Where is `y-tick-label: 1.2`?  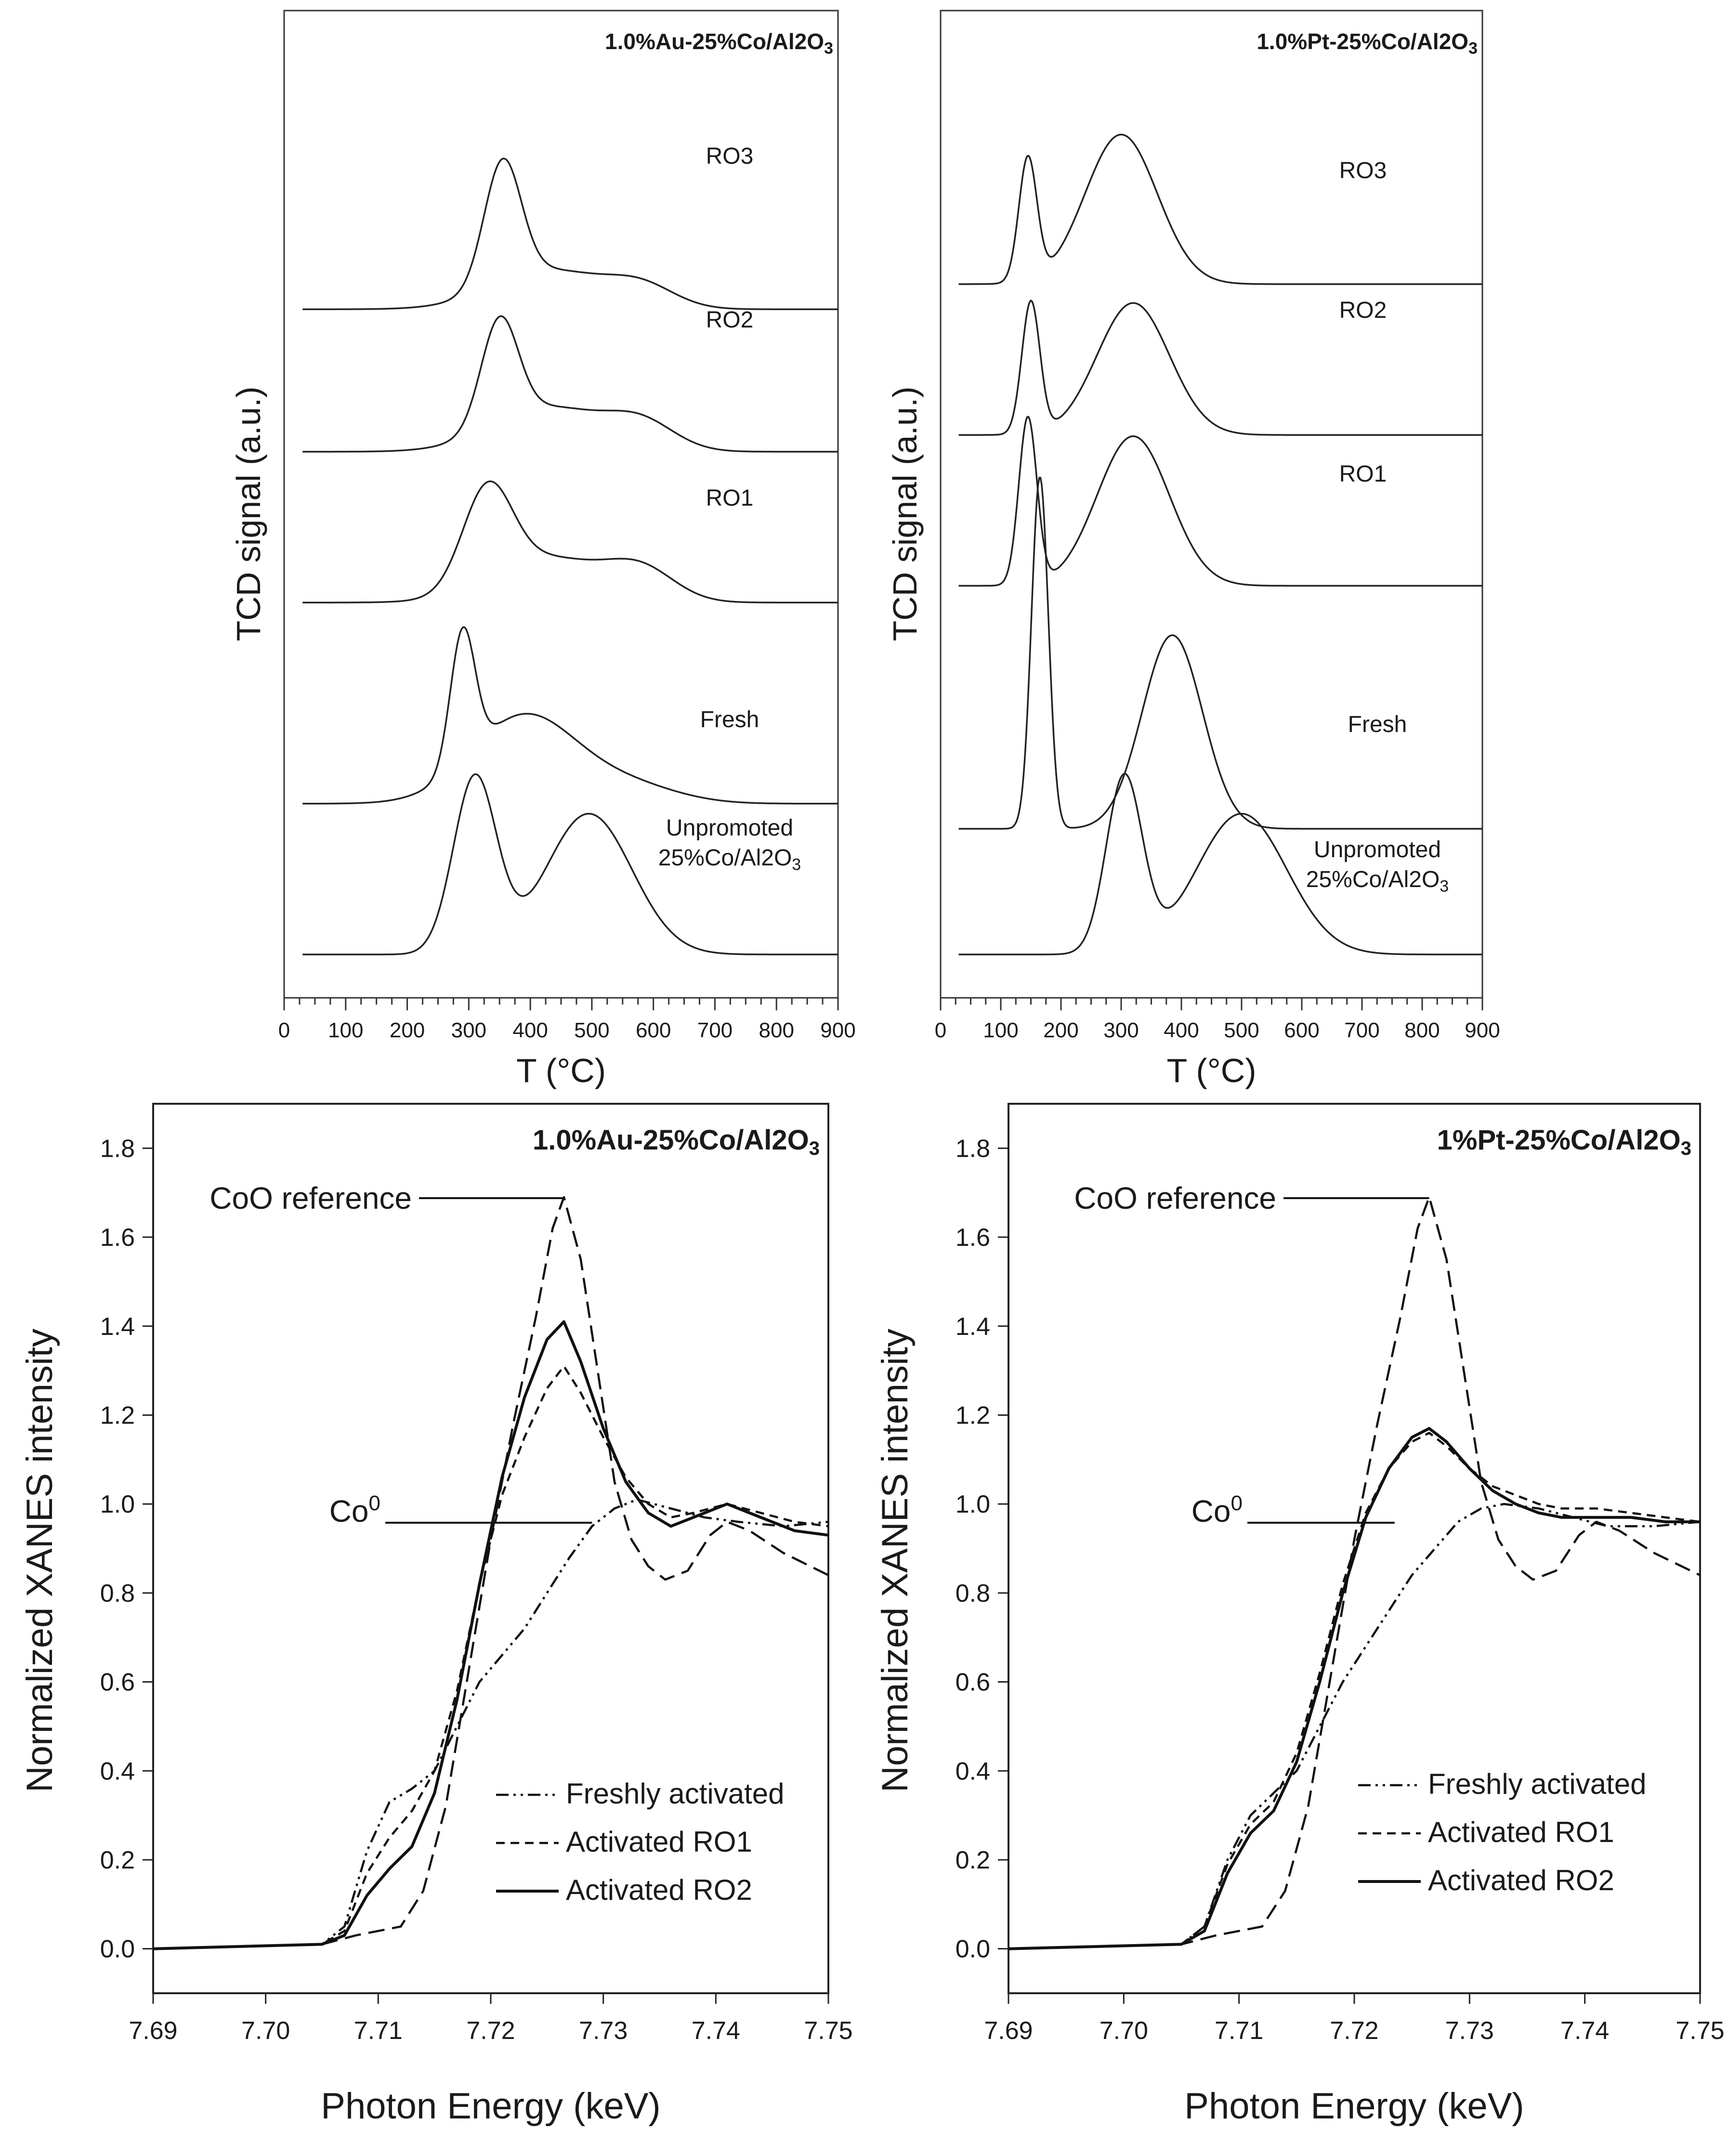 y-tick-label: 1.2 is located at coordinates (973, 1415).